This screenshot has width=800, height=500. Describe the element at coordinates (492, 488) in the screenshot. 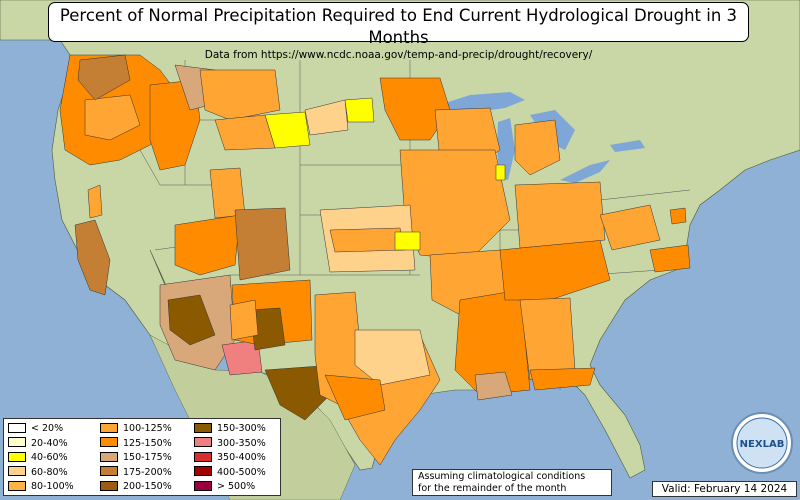

I see `note-line-2: for the remainder of the month` at that location.